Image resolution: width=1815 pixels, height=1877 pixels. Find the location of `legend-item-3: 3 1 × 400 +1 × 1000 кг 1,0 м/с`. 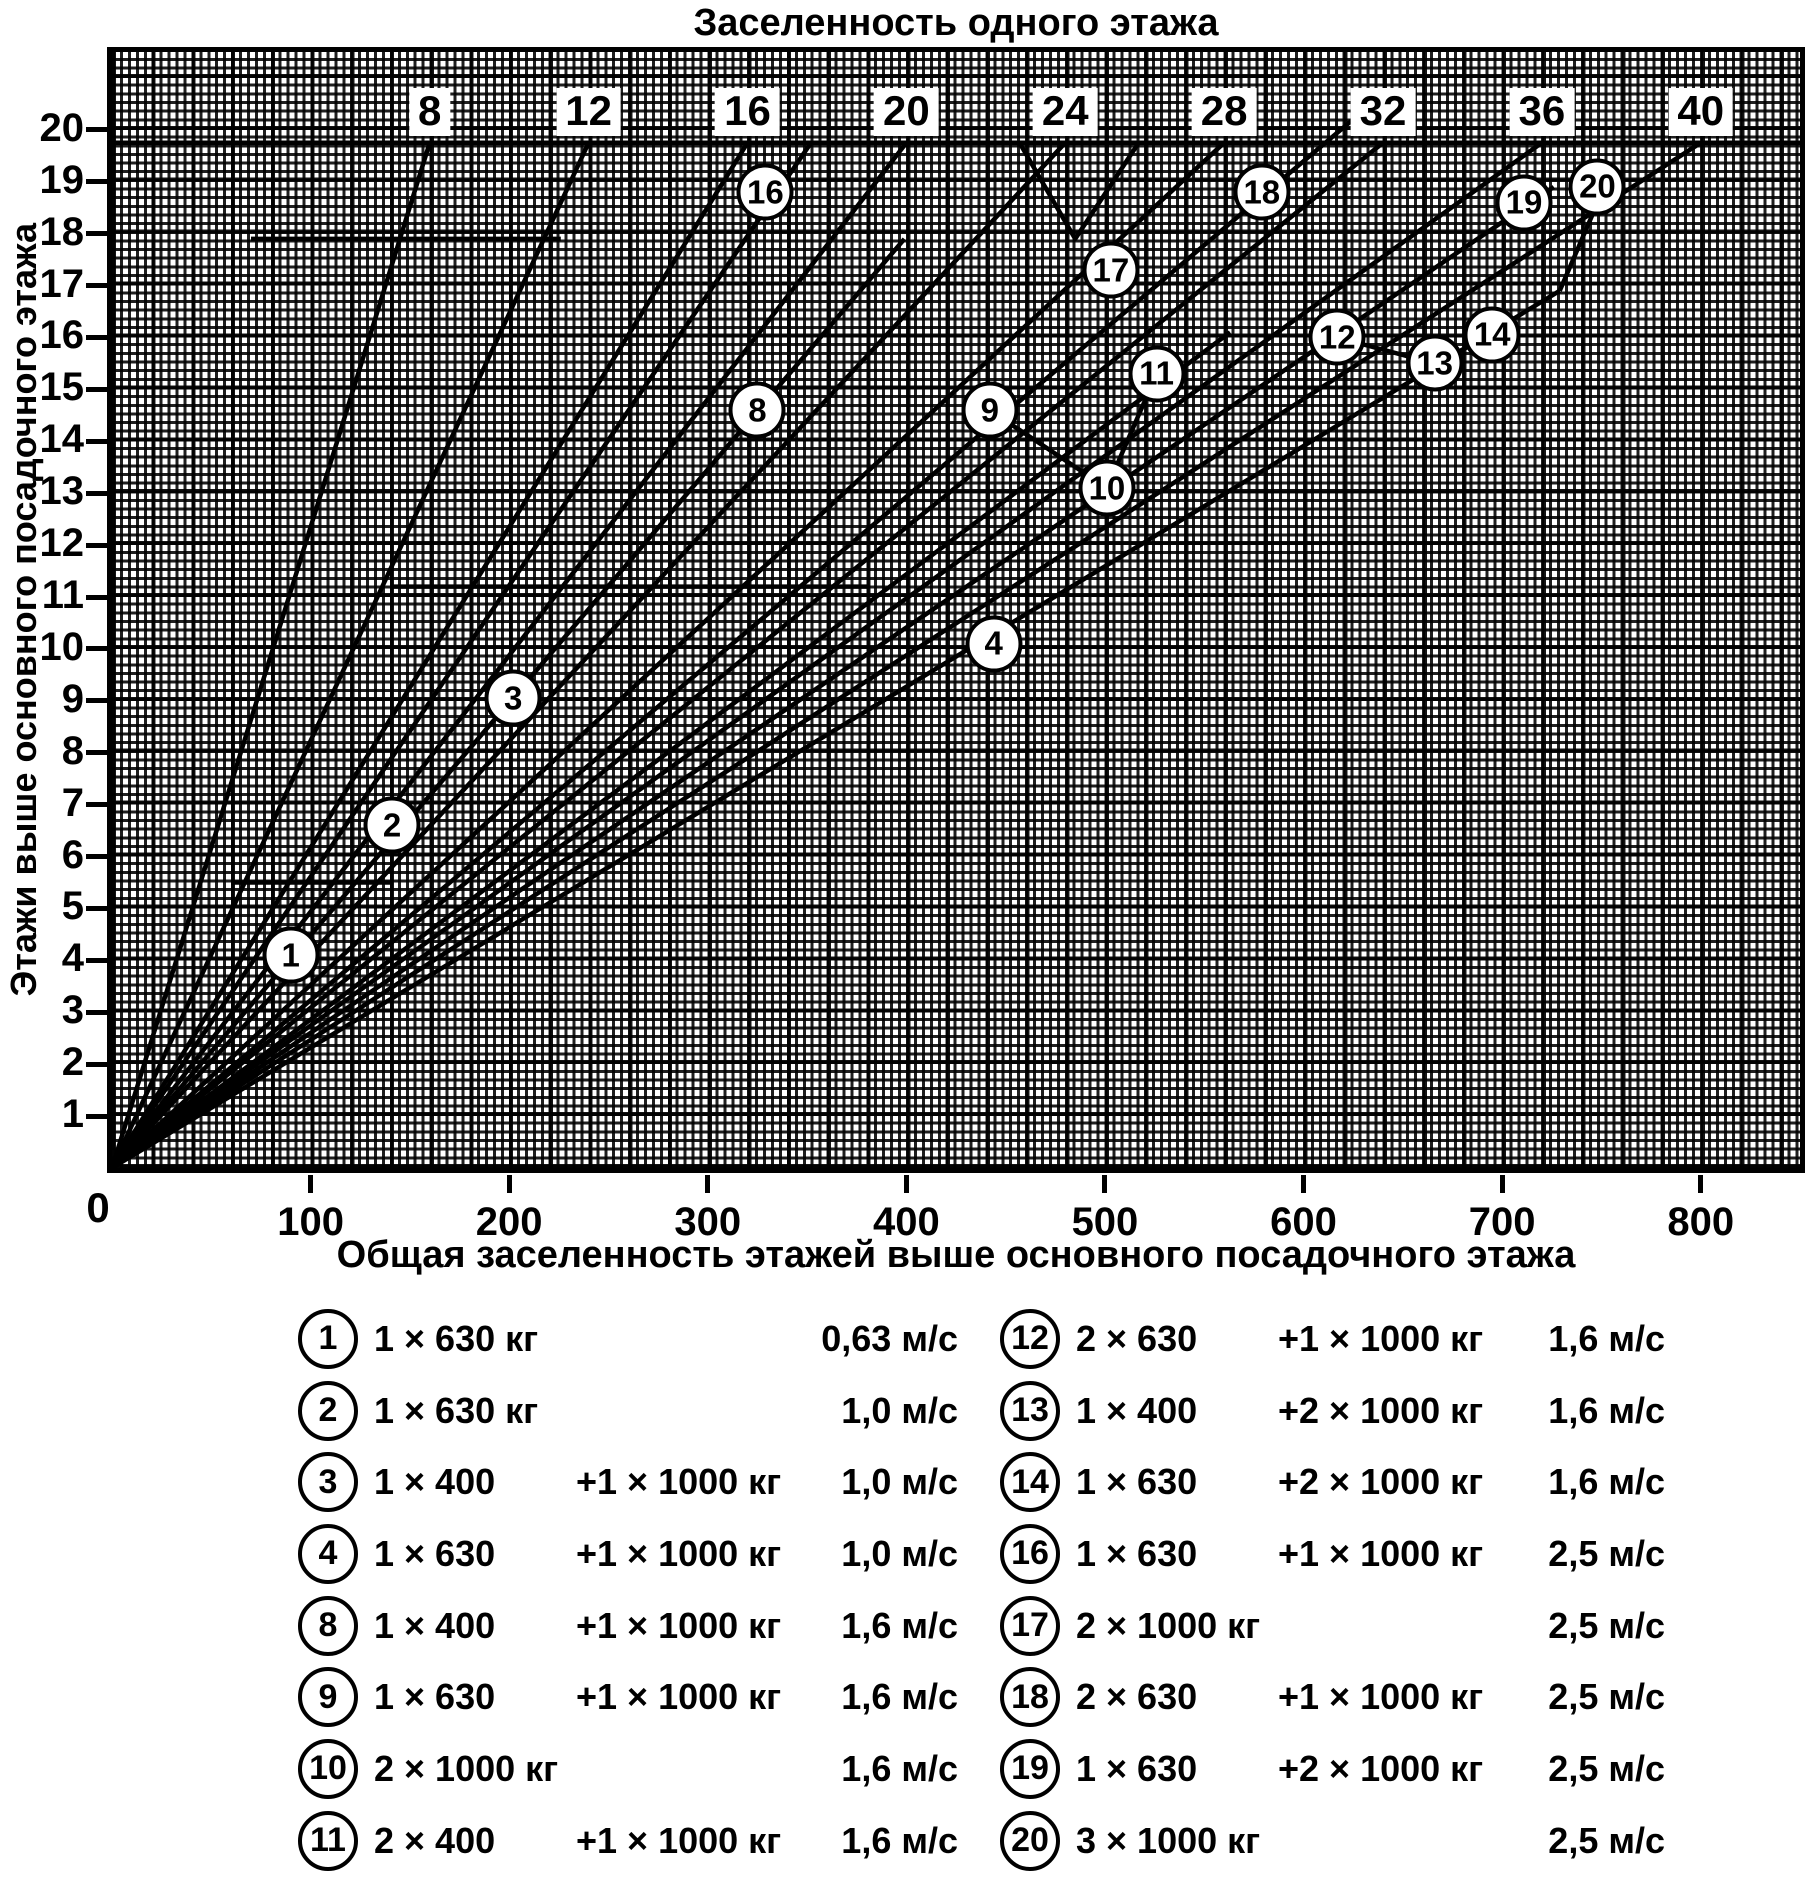

legend-item-3: 3 1 × 400 +1 × 1000 кг 1,0 м/с is located at coordinates (628, 1482).